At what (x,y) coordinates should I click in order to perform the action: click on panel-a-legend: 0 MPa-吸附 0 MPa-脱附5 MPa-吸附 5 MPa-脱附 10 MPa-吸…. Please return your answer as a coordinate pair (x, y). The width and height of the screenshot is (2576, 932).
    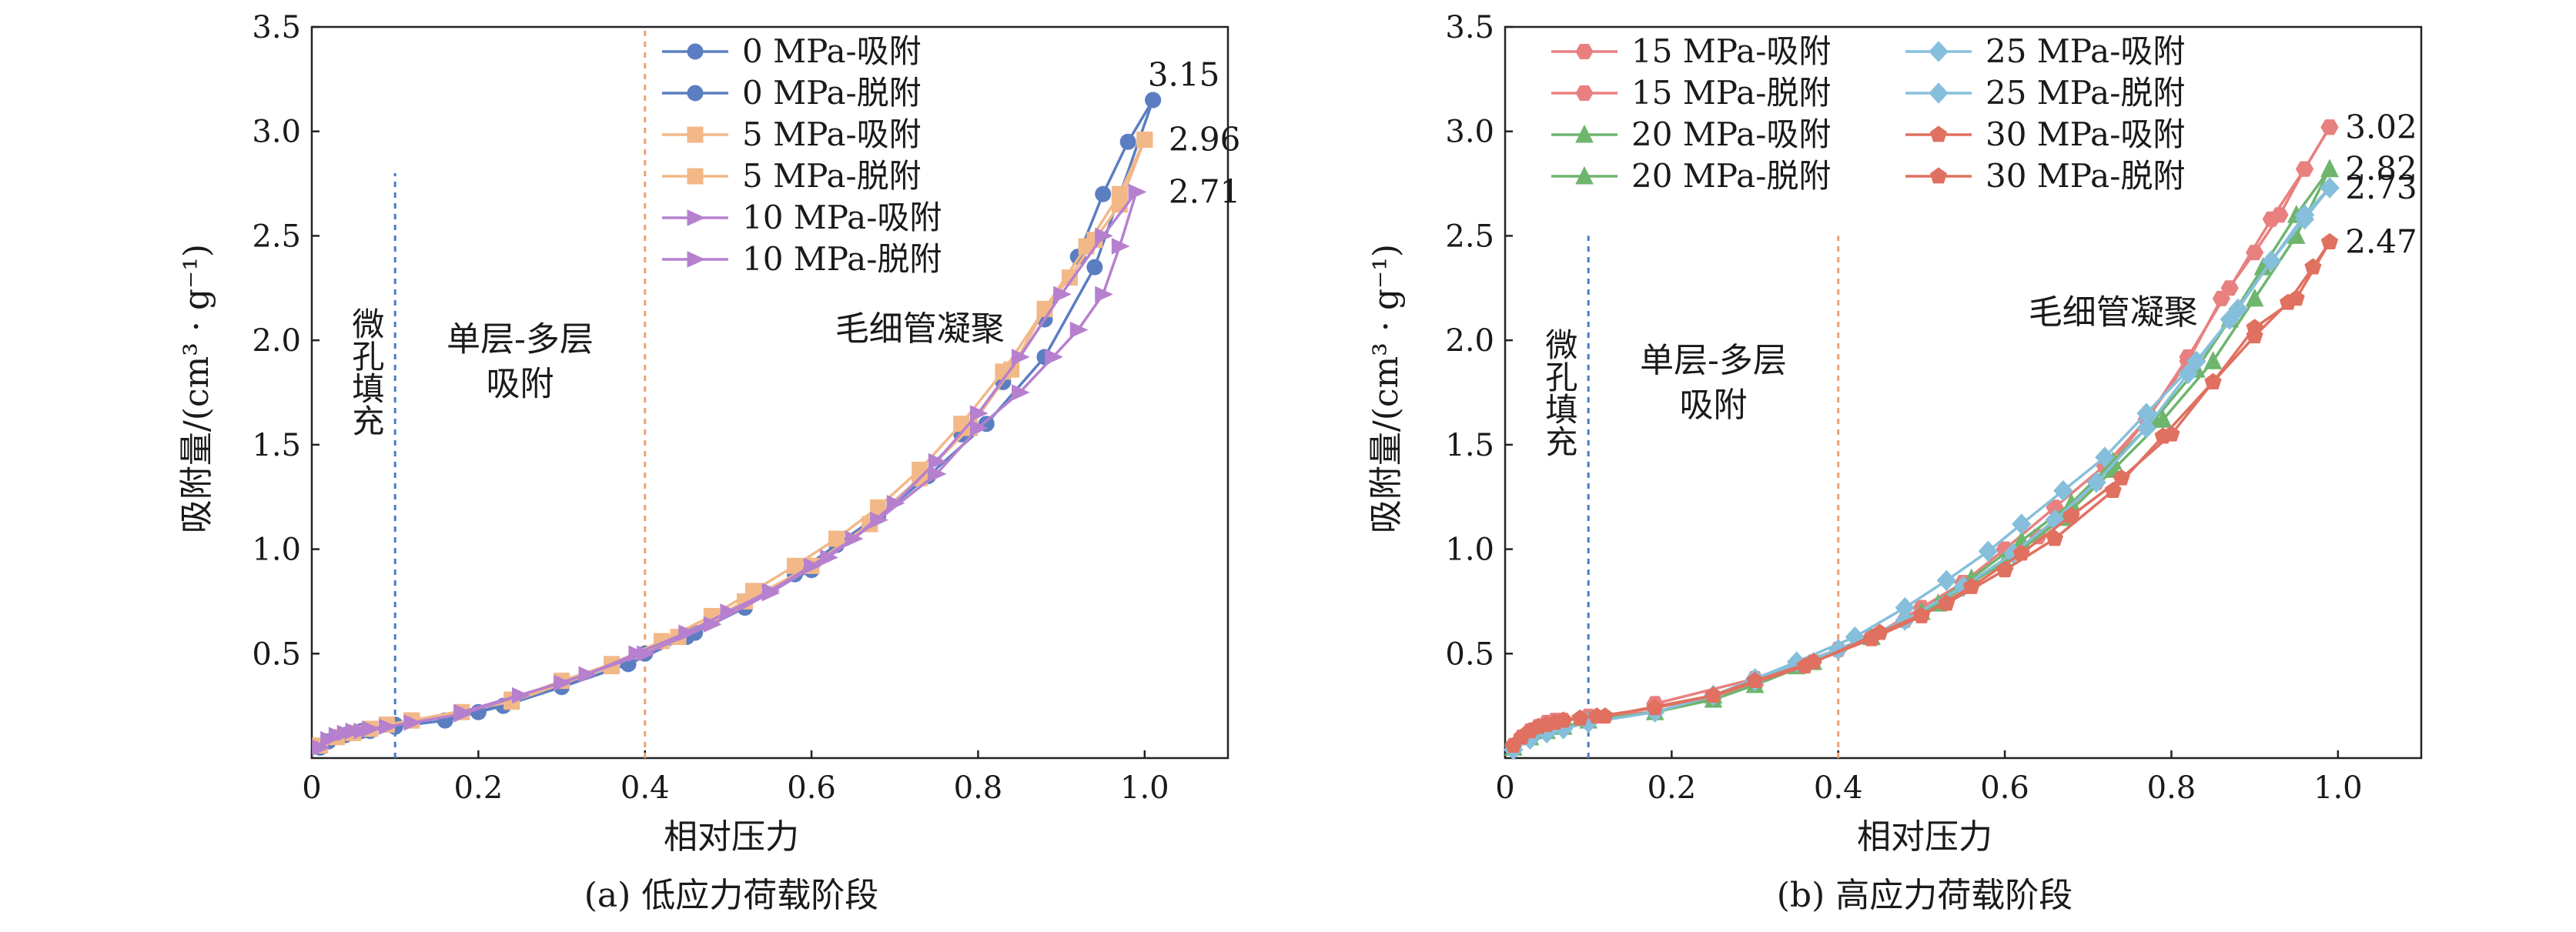
    Looking at the image, I should click on (802, 155).